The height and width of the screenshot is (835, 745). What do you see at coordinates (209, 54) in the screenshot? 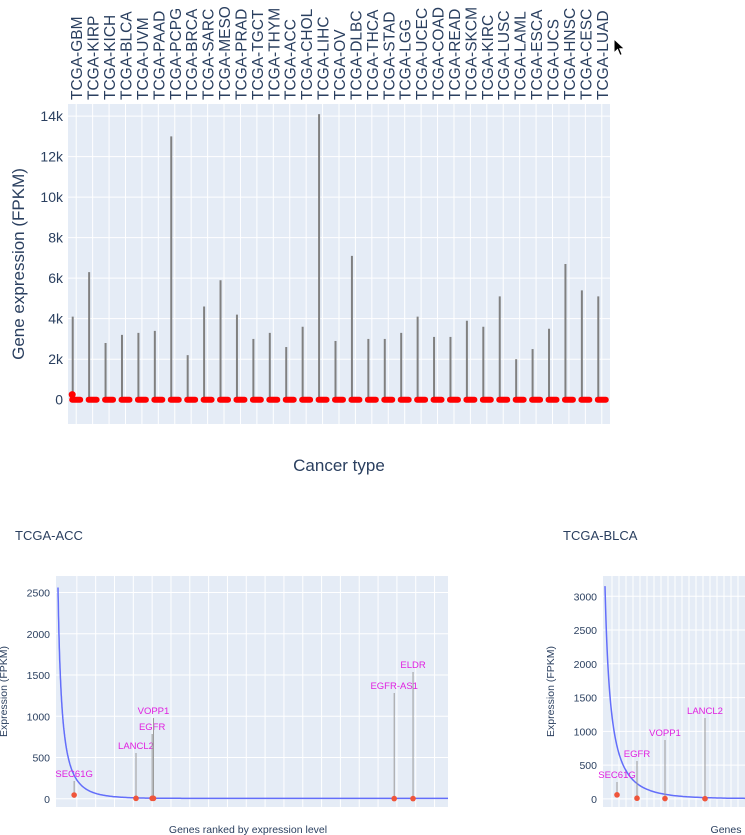
I see `x-tick-label: TCGA-SARC` at bounding box center [209, 54].